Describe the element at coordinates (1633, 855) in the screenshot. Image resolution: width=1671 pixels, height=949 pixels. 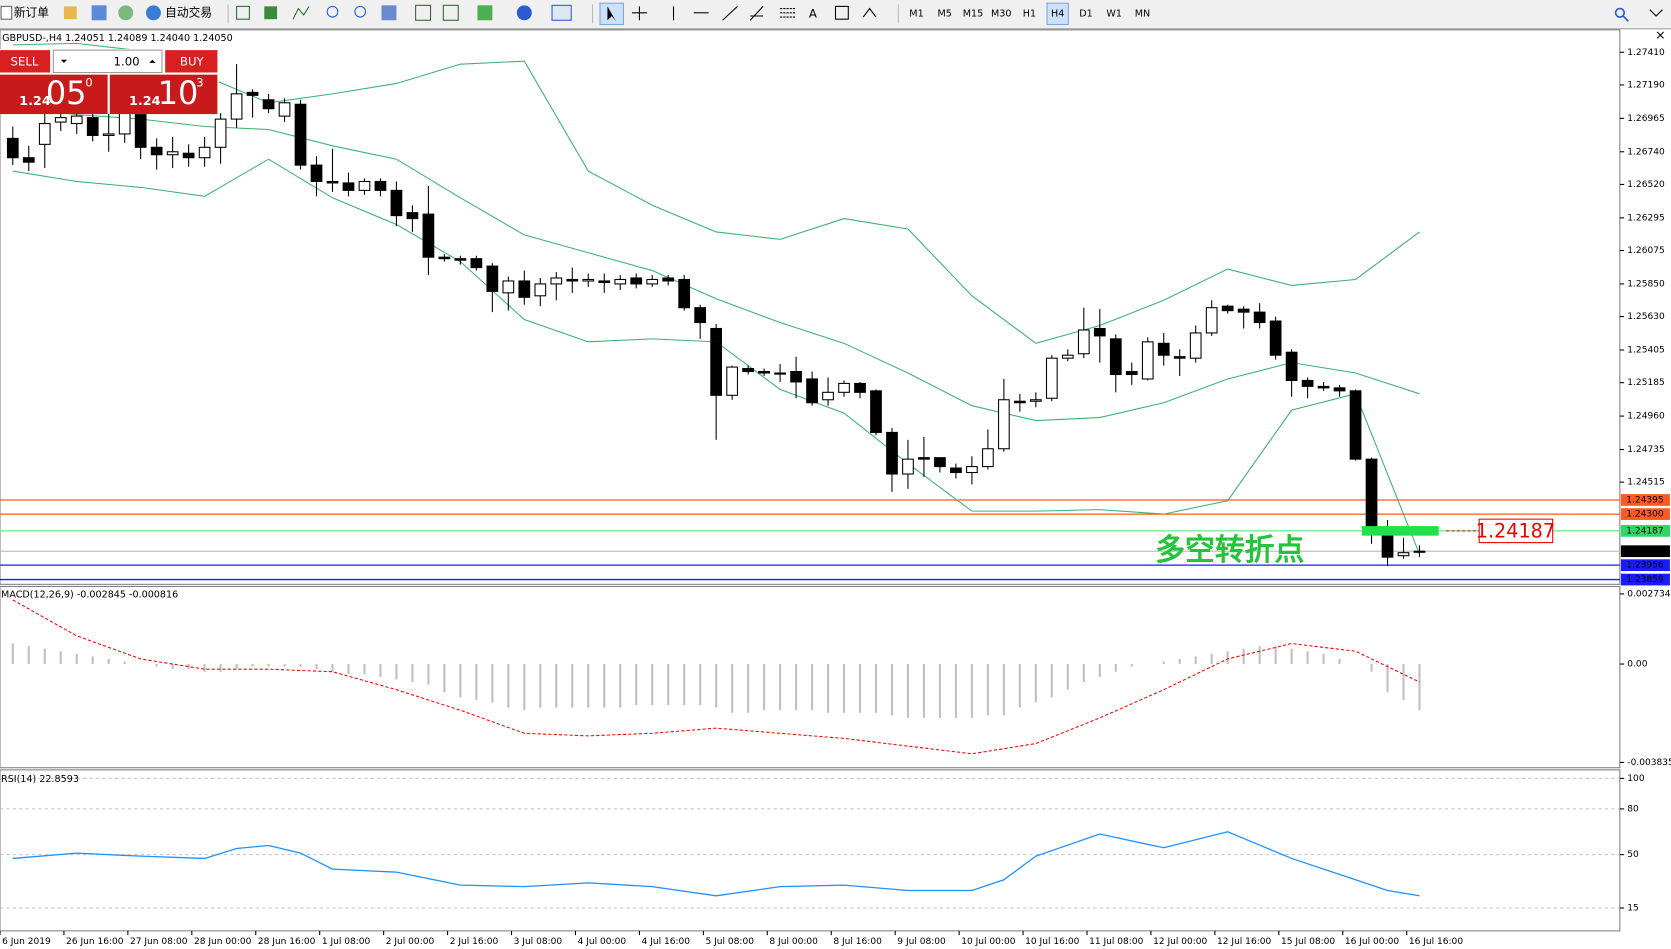
I see `y-tick-label: 50` at that location.